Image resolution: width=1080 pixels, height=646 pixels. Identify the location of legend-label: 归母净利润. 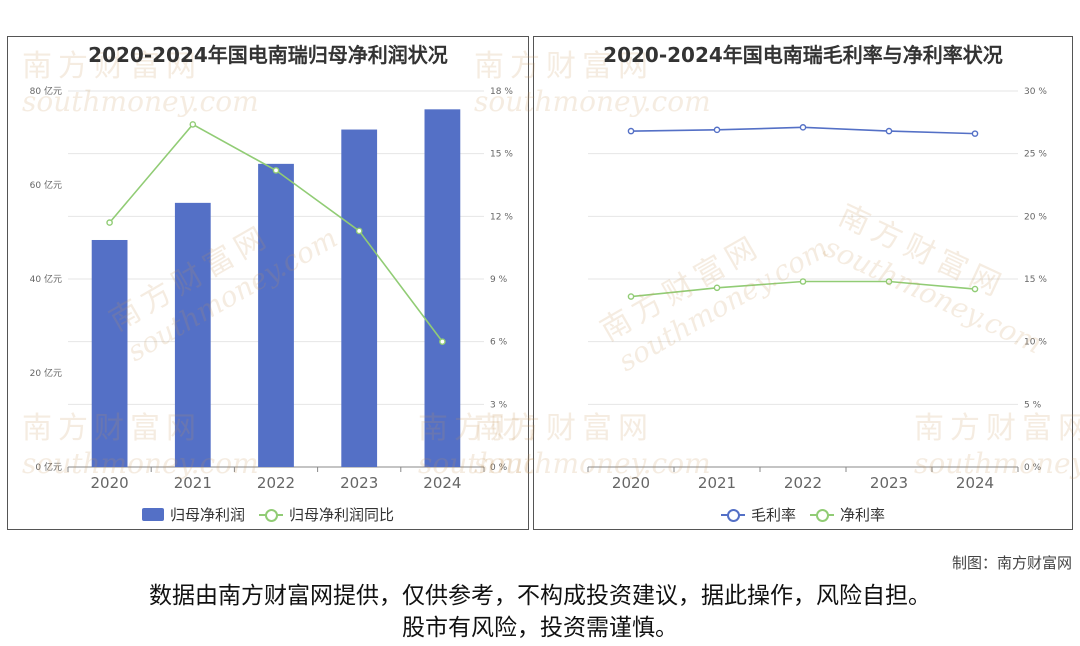
(207, 515).